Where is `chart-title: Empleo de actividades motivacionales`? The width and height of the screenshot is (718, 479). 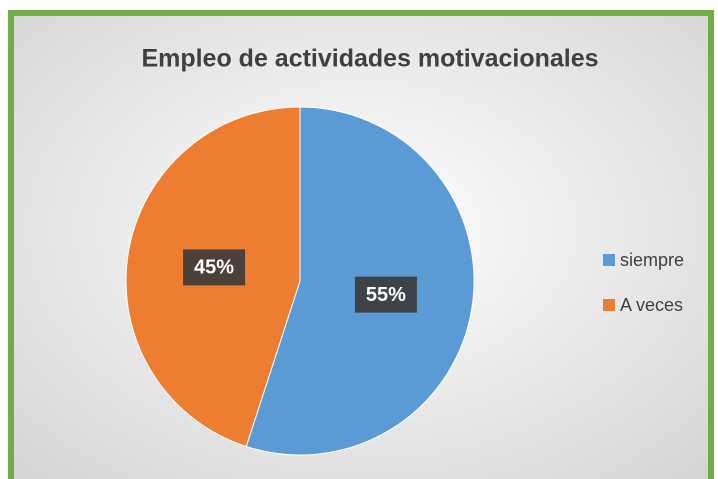
chart-title: Empleo de actividades motivacionales is located at coordinates (369, 59).